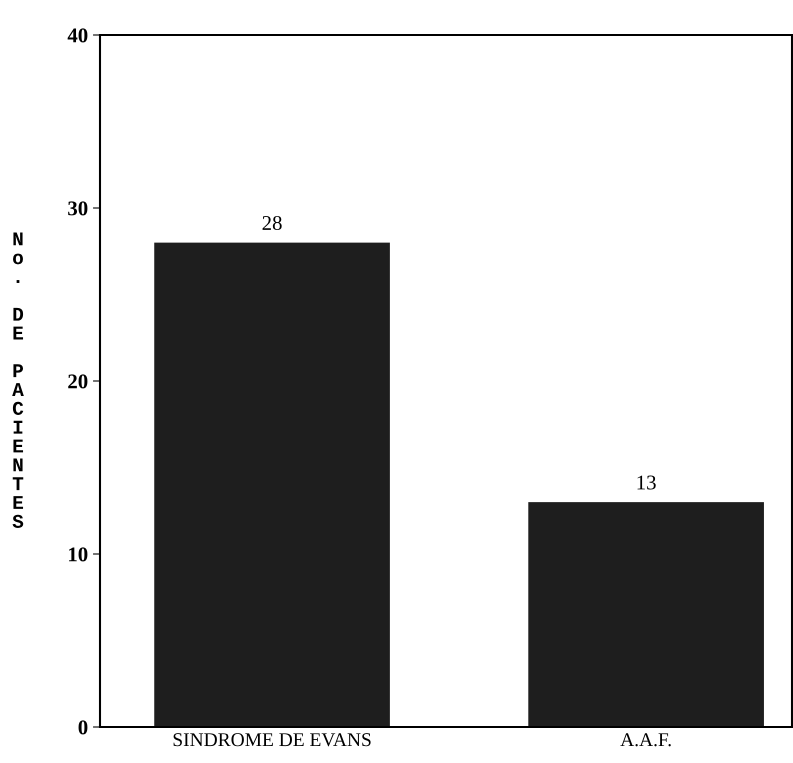 Image resolution: width=793 pixels, height=763 pixels. Describe the element at coordinates (272, 223) in the screenshot. I see `data-label: 28` at that location.